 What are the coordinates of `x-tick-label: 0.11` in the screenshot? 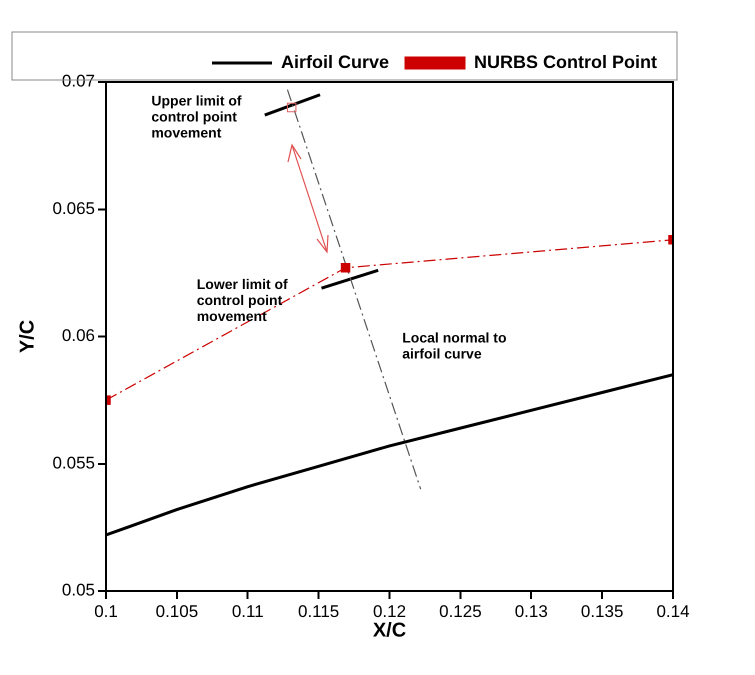 It's located at (248, 611).